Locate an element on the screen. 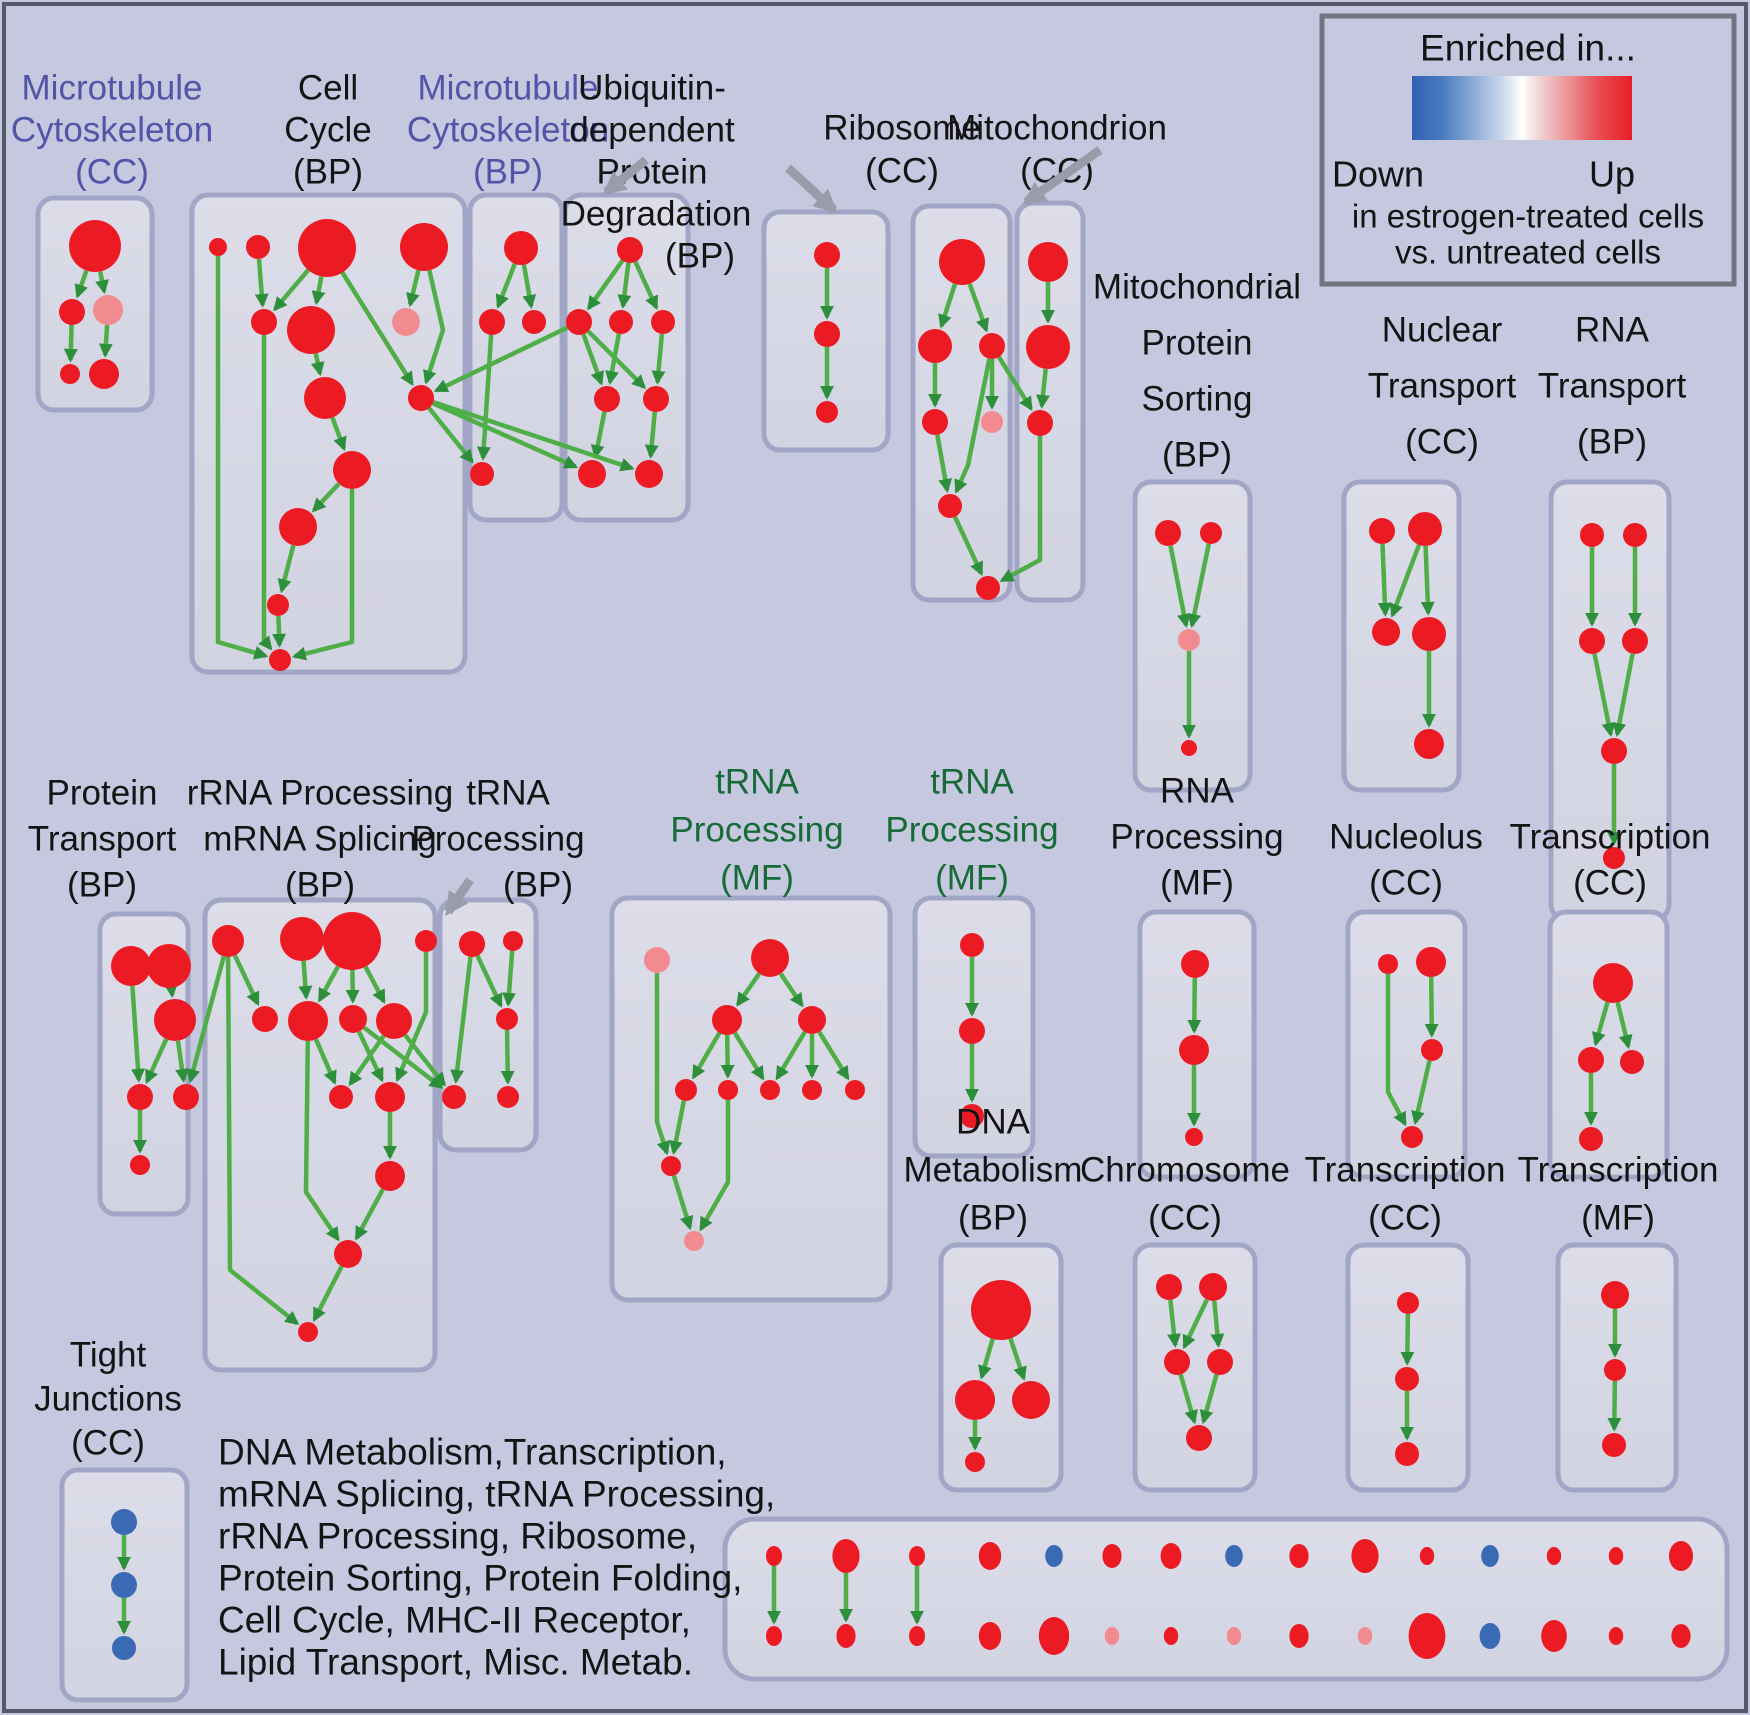 The height and width of the screenshot is (1715, 1750). cluster-label-protein-transport-bp: Transport is located at coordinates (102, 839).